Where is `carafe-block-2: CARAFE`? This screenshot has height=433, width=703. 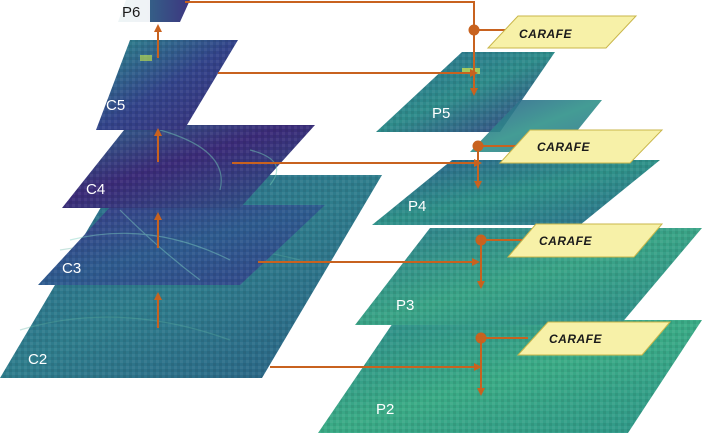
carafe-block-2: CARAFE is located at coordinates (581, 146).